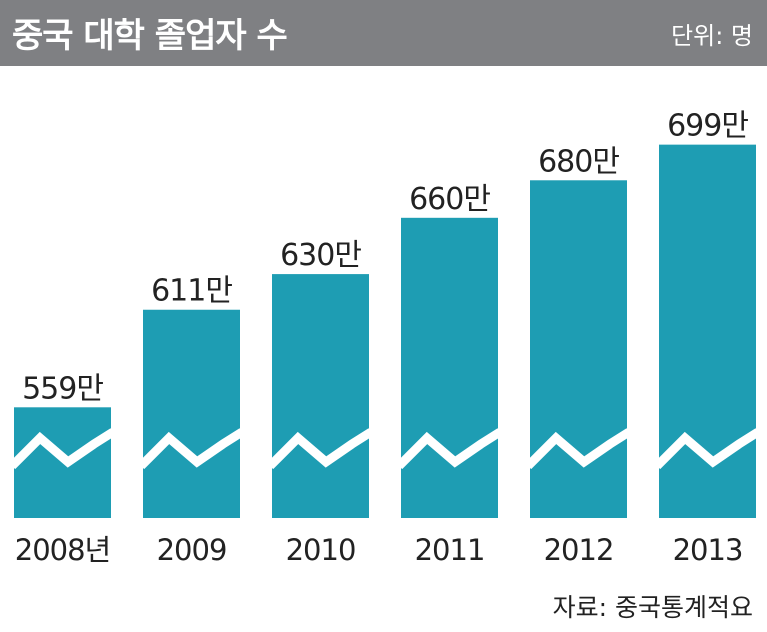  I want to click on category-label-5: 2013, so click(708, 550).